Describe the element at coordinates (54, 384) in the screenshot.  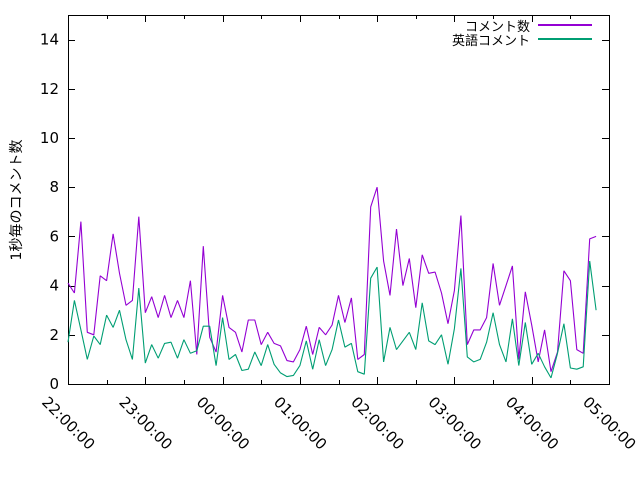
I see `y-tick-label: 0` at that location.